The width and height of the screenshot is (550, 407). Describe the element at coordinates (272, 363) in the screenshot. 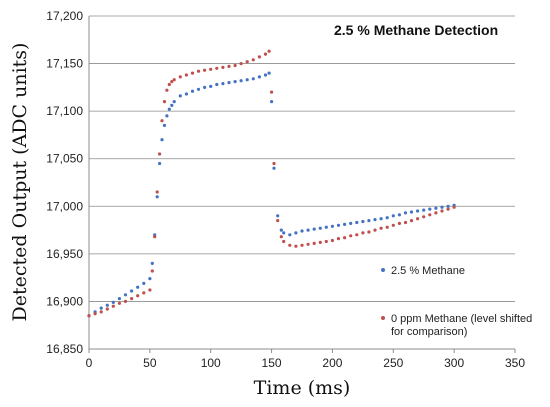

I see `x-tick-label: 150` at that location.